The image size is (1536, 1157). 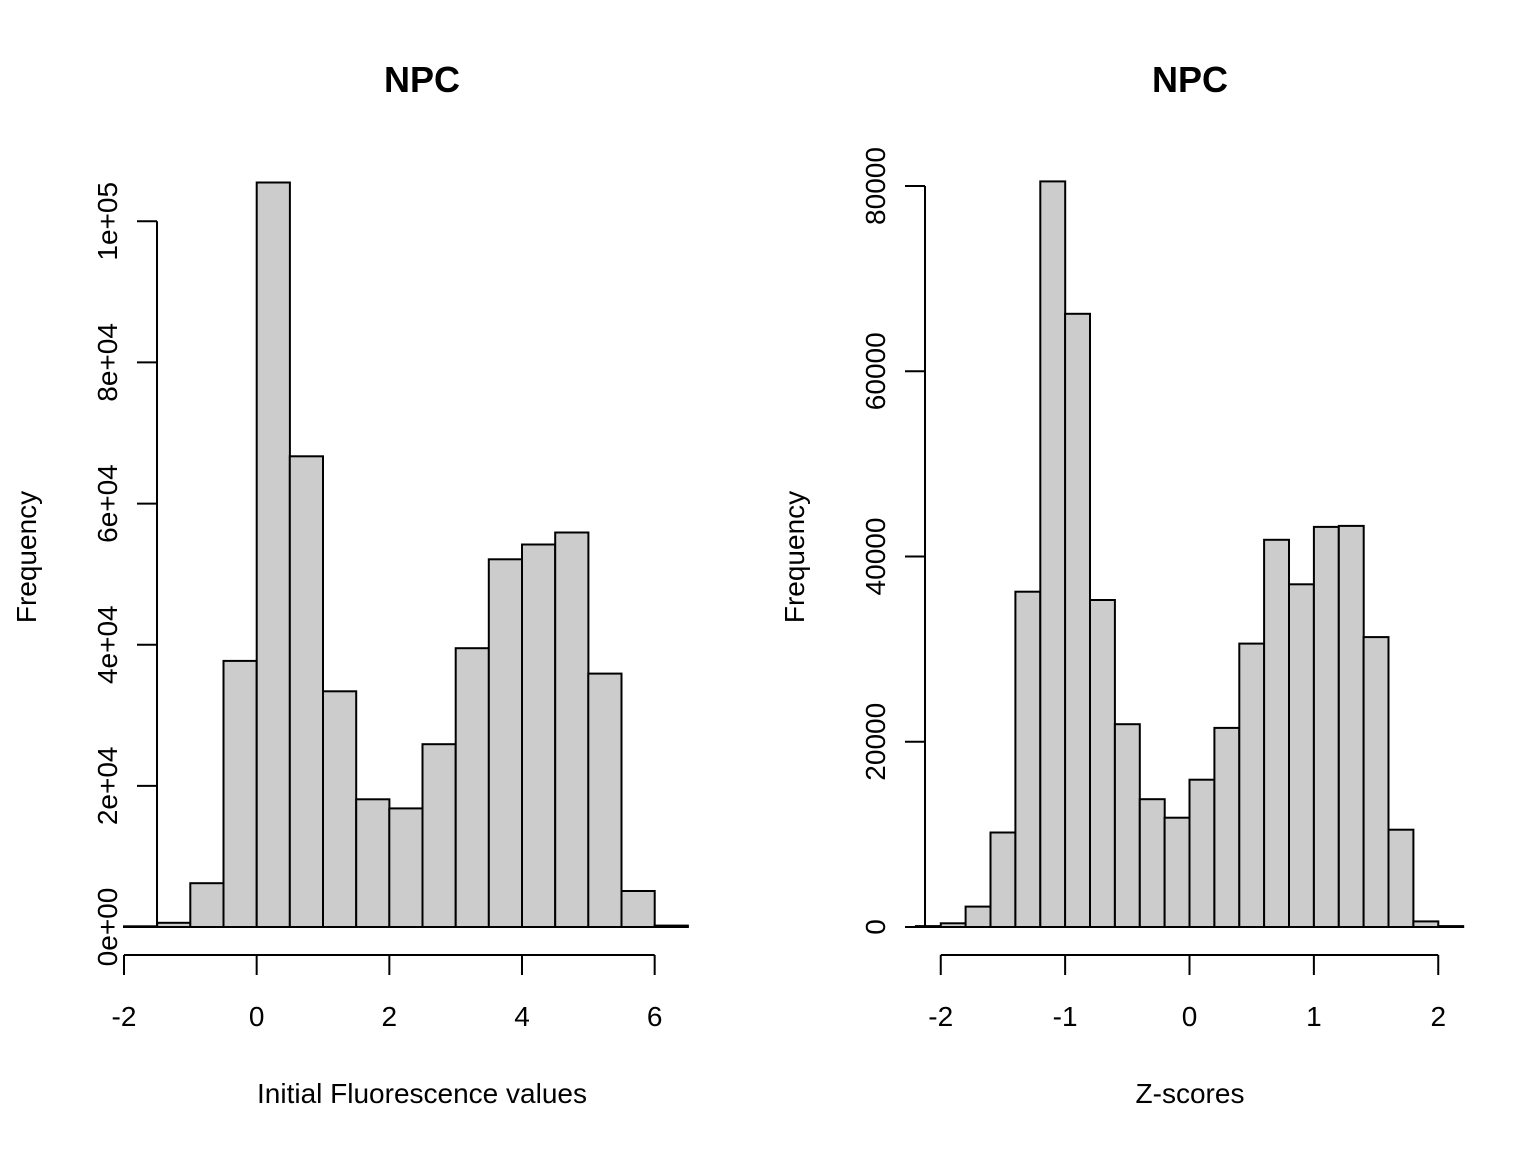 I want to click on y-tick-label: 40000, so click(x=875, y=557).